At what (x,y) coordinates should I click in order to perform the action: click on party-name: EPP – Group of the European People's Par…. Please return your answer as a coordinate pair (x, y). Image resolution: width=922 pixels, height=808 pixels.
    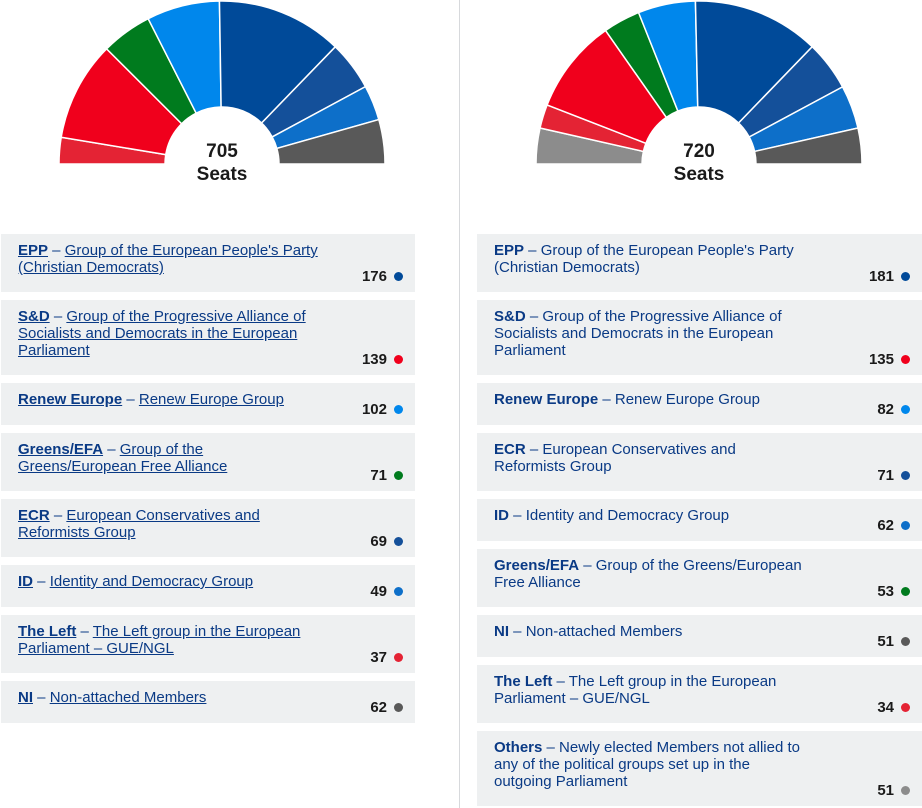
    Looking at the image, I should click on (168, 259).